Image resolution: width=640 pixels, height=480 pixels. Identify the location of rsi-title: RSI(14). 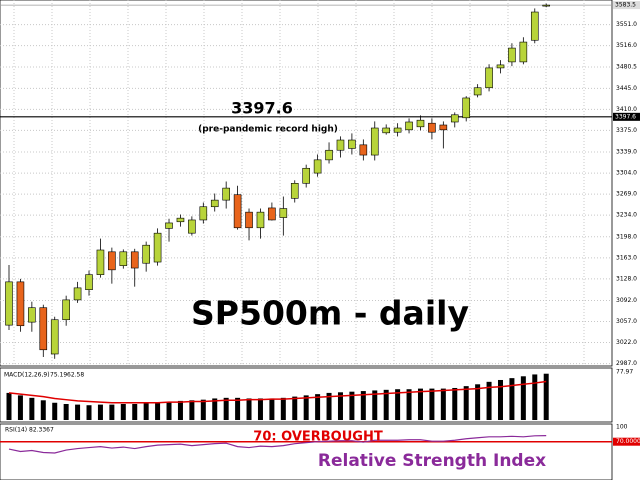
(16, 430).